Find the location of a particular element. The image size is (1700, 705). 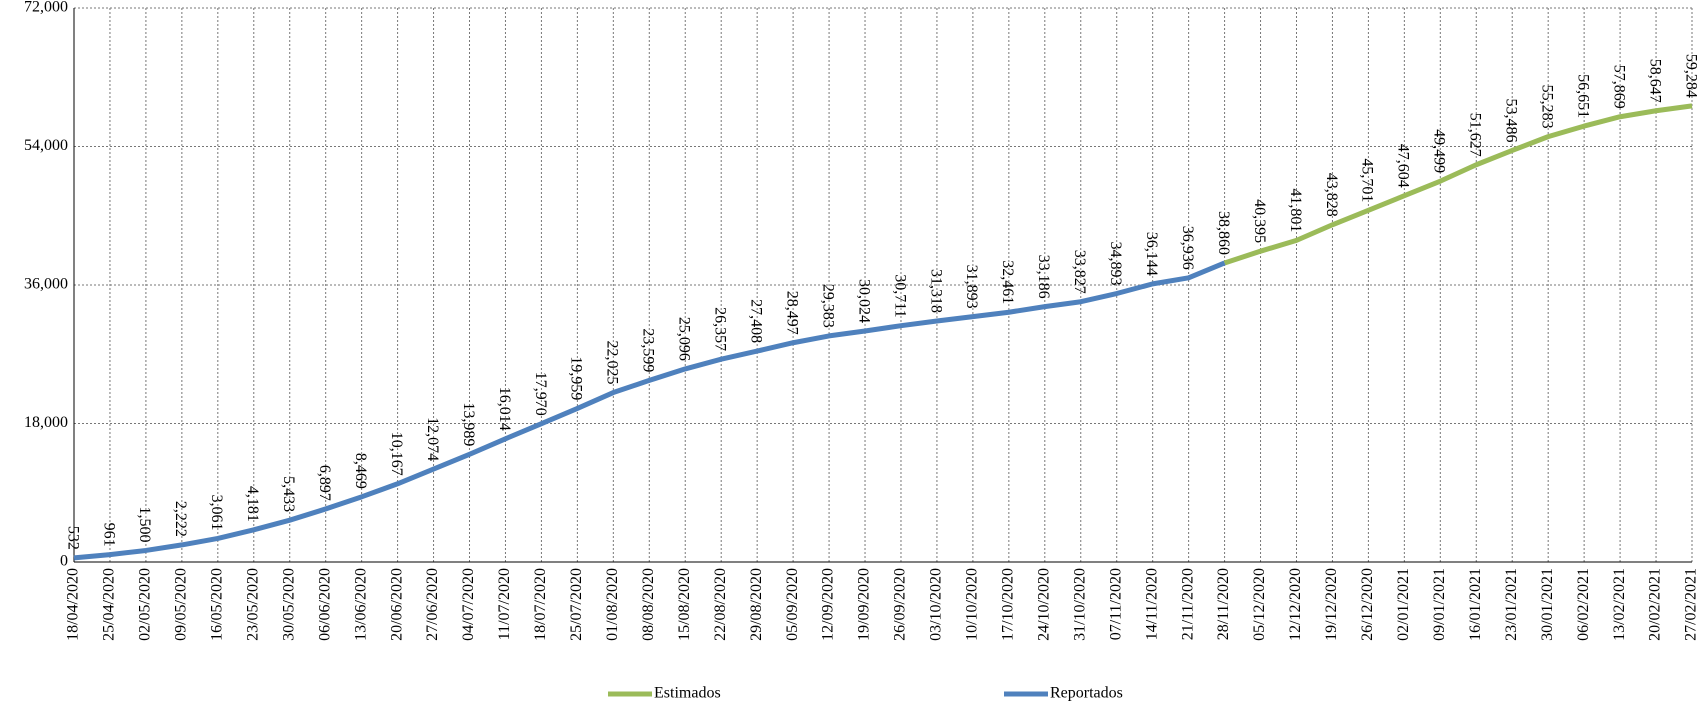

y-tick-label: 18,000 is located at coordinates (46, 422).